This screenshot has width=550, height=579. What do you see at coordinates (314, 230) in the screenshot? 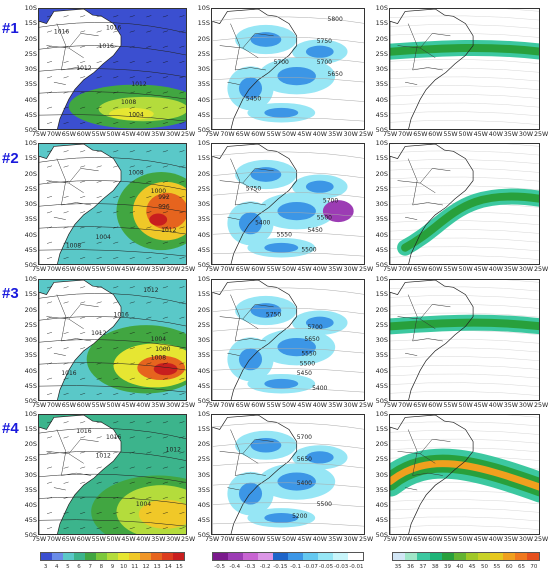
I see `height-label: 5450` at bounding box center [314, 230].